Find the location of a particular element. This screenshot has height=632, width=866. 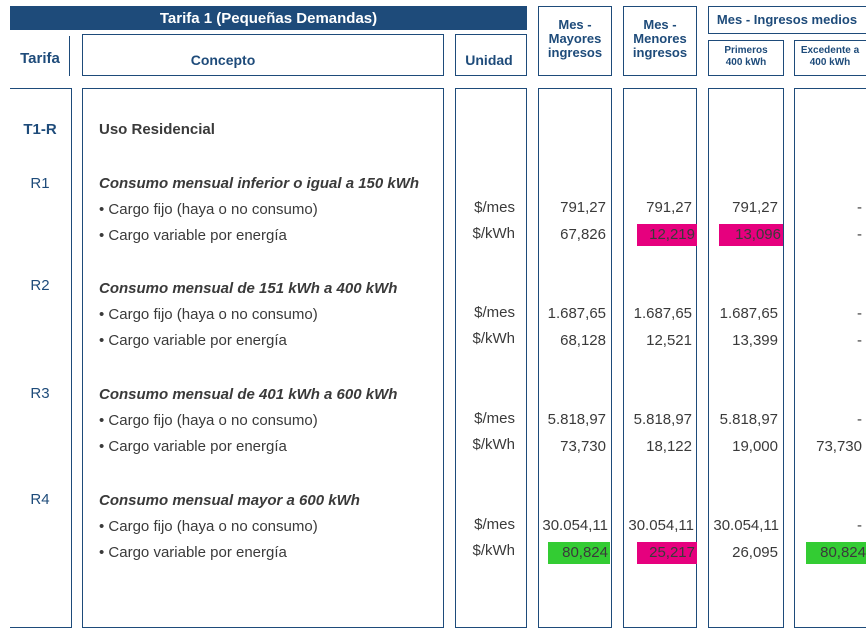

tarifa-header-box is located at coordinates (40, 56).